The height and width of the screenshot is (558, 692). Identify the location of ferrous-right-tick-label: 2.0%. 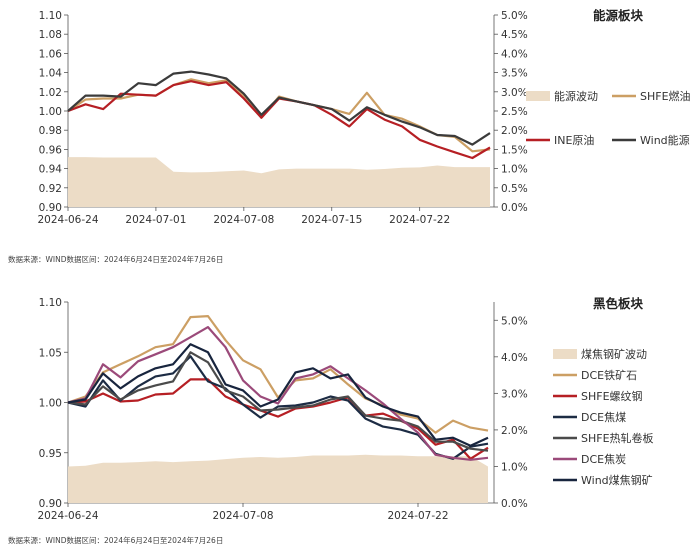
(514, 431).